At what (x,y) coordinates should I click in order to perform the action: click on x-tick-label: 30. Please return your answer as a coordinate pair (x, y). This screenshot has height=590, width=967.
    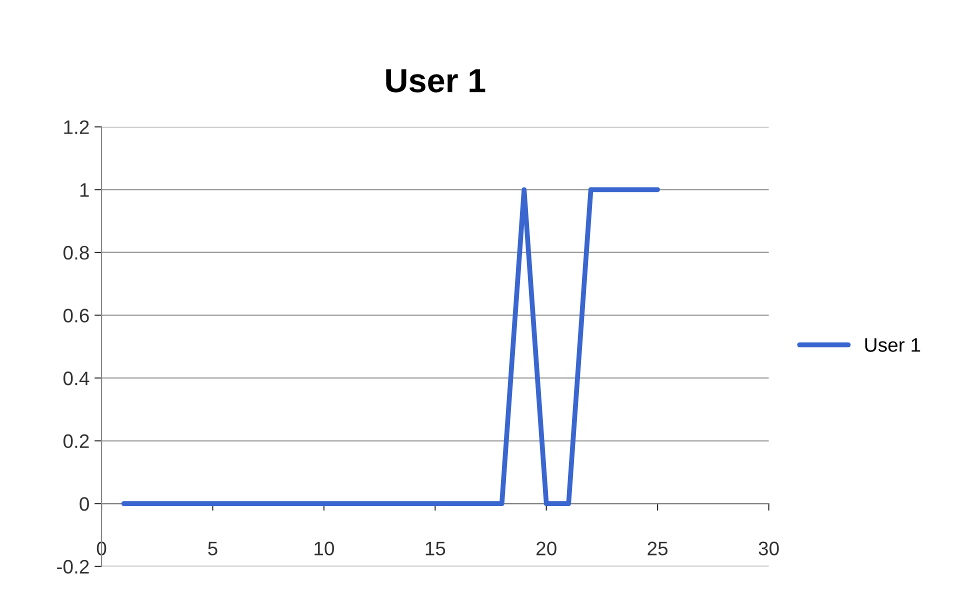
    Looking at the image, I should click on (768, 549).